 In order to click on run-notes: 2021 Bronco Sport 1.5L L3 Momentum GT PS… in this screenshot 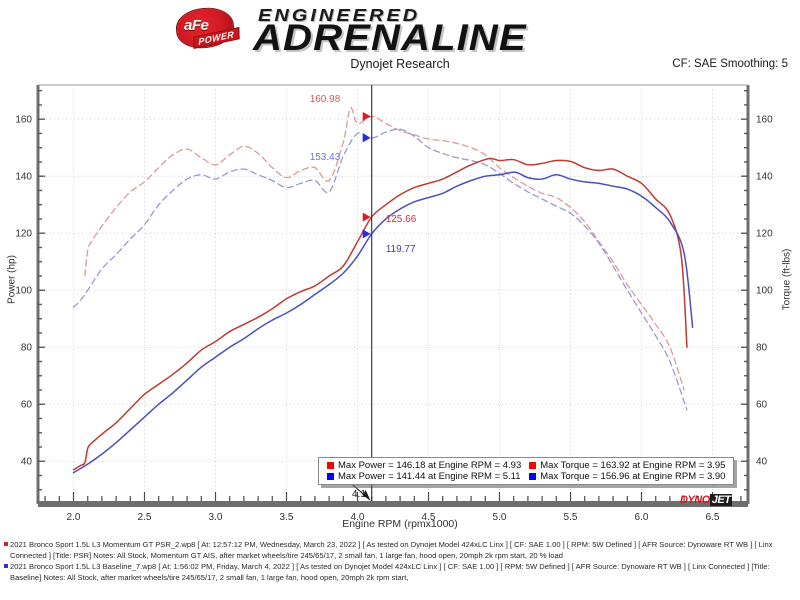, I will do `click(400, 570)`.